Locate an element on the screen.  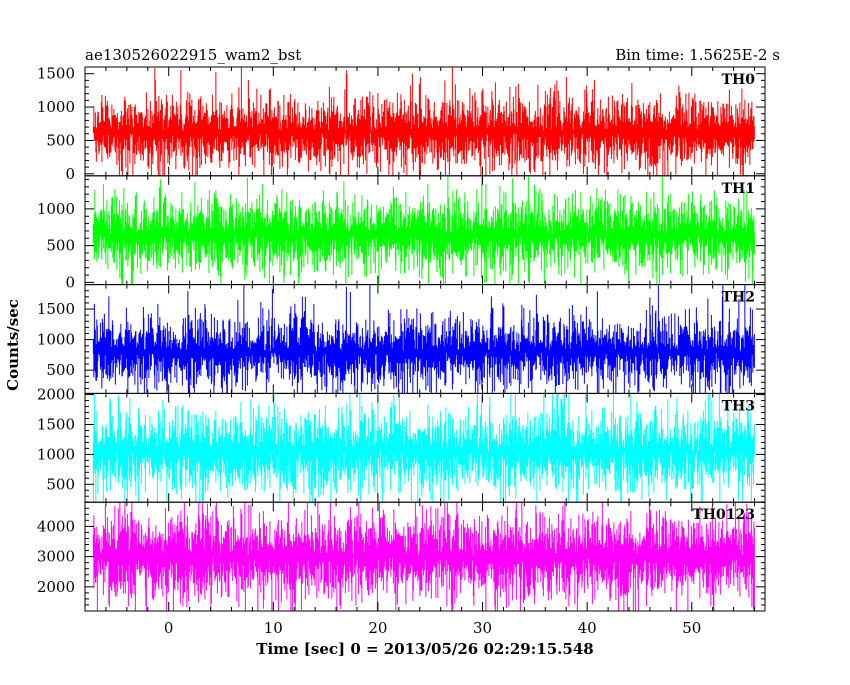
panel-label-th1: TH1 is located at coordinates (738, 189).